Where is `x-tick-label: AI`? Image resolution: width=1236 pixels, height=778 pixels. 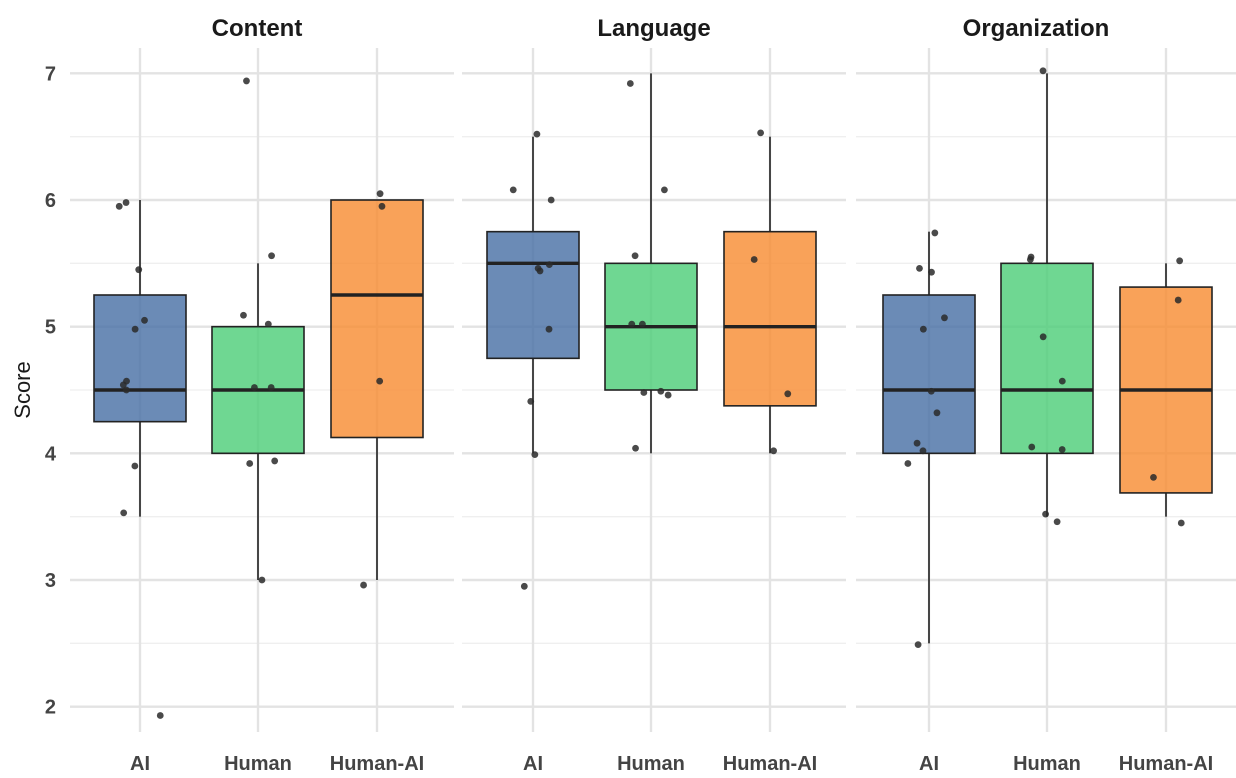
x-tick-label: AI is located at coordinates (929, 764).